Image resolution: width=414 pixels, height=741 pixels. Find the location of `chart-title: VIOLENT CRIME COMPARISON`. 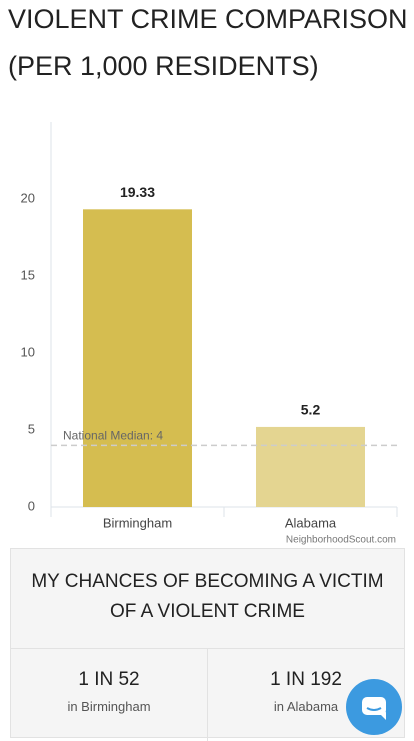

chart-title: VIOLENT CRIME COMPARISON is located at coordinates (208, 19).